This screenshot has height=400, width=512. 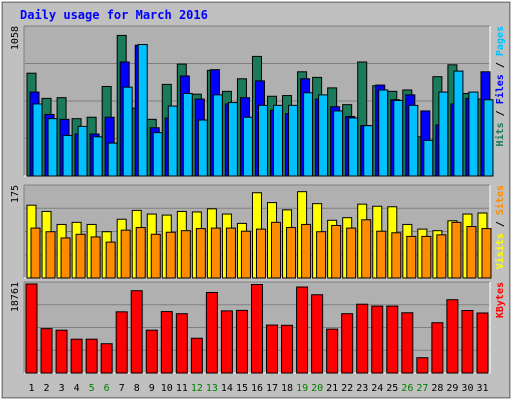 I want to click on day-label: 20, so click(x=317, y=388).